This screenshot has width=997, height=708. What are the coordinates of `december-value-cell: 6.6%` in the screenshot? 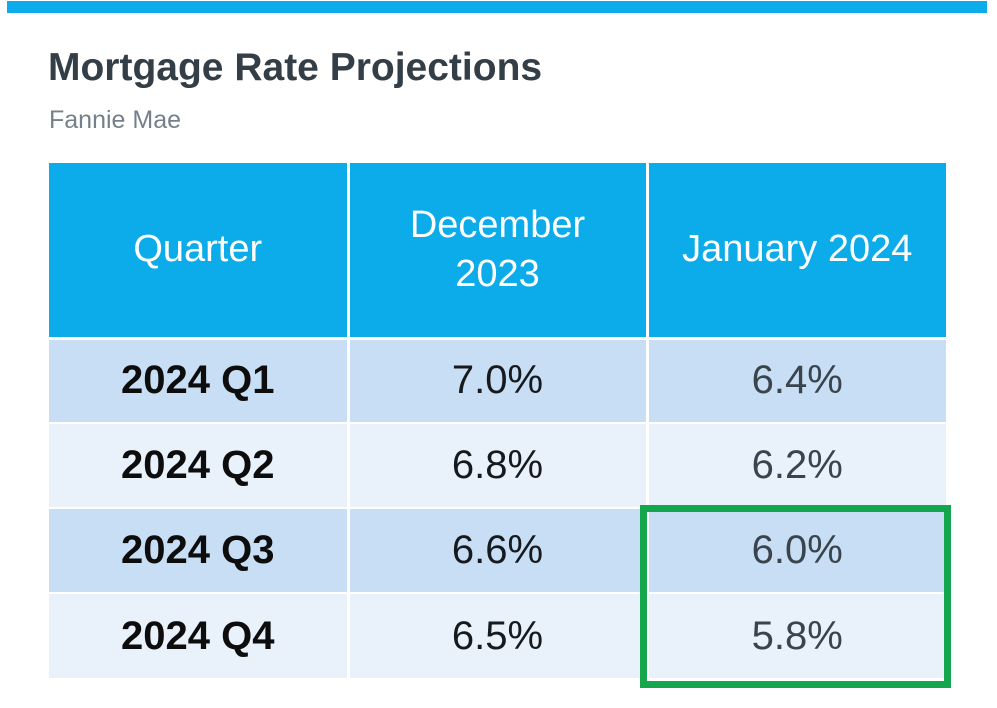 It's located at (498, 551).